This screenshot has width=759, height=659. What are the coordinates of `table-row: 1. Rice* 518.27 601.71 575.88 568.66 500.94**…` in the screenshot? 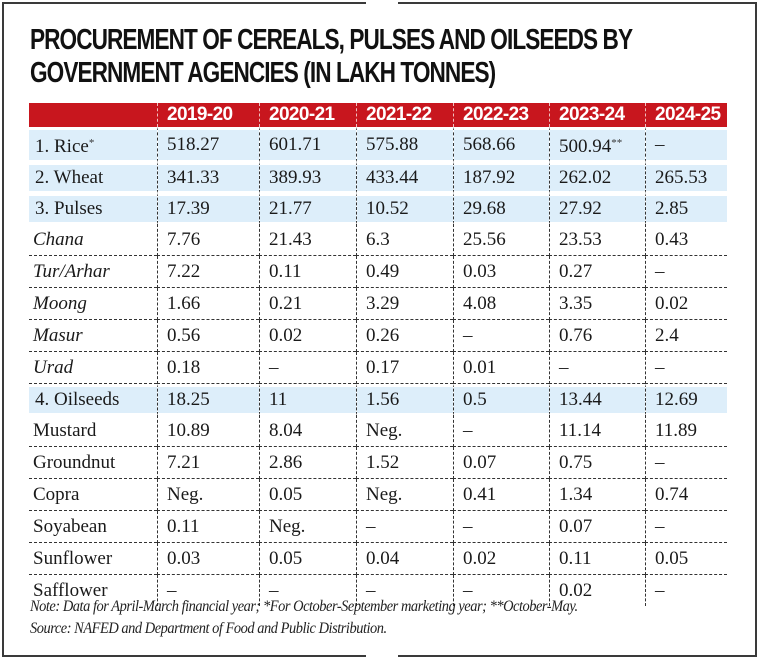 It's located at (378, 144).